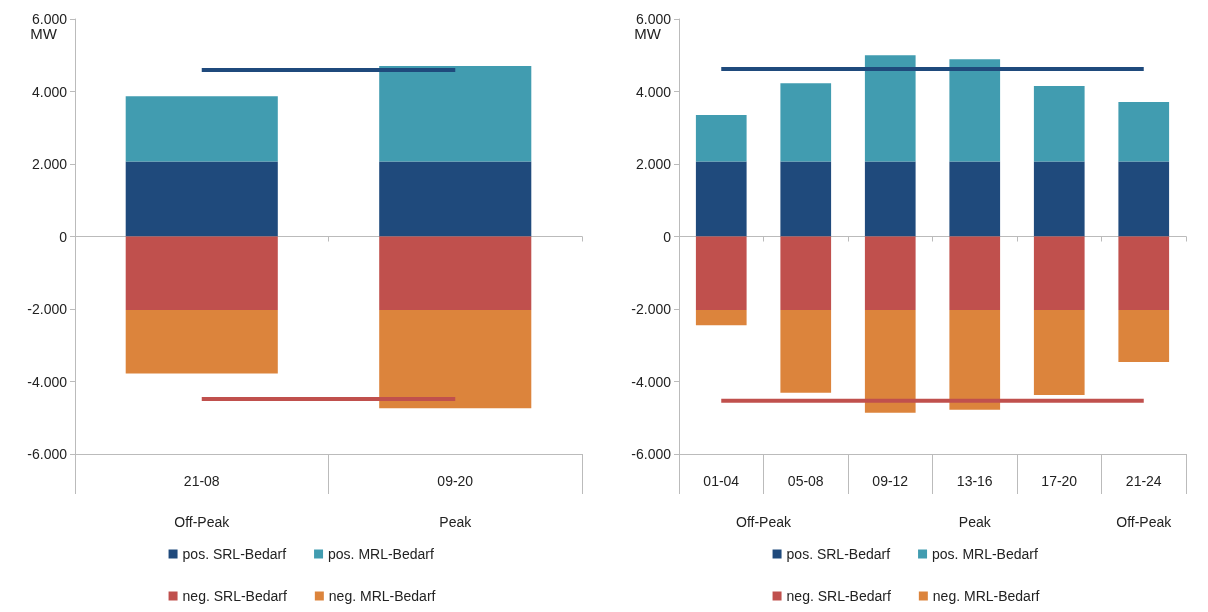 The width and height of the screenshot is (1208, 612). What do you see at coordinates (455, 481) in the screenshot?
I see `x-tick-label: 09-20` at bounding box center [455, 481].